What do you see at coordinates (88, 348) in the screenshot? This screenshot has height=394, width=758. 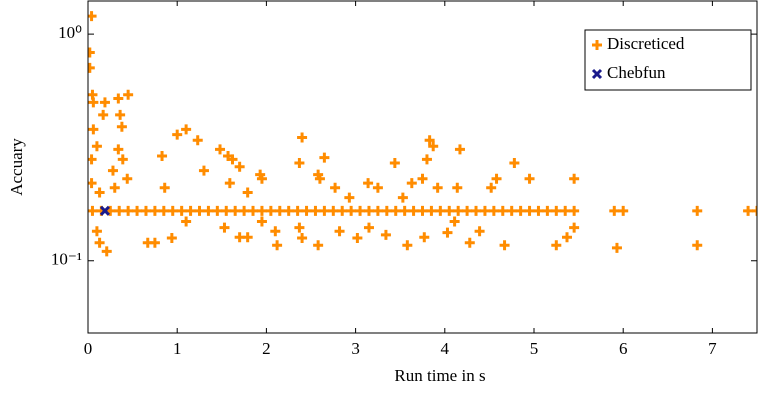 I see `x-tick-label: 0` at bounding box center [88, 348].